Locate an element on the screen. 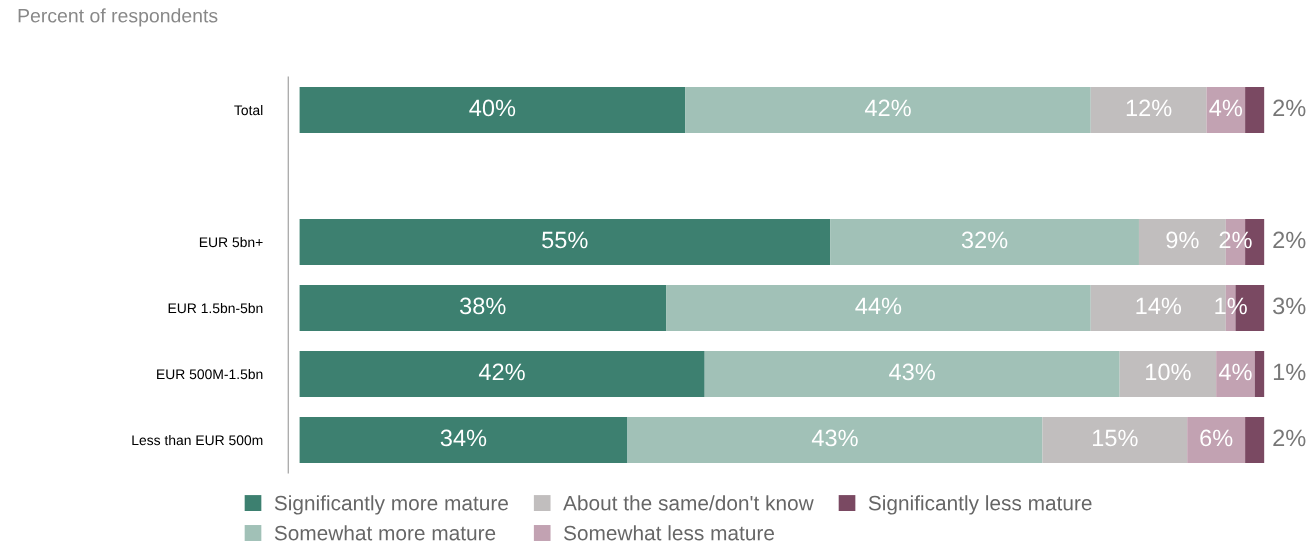 This screenshot has width=1313, height=550. data-label: 14% is located at coordinates (1159, 306).